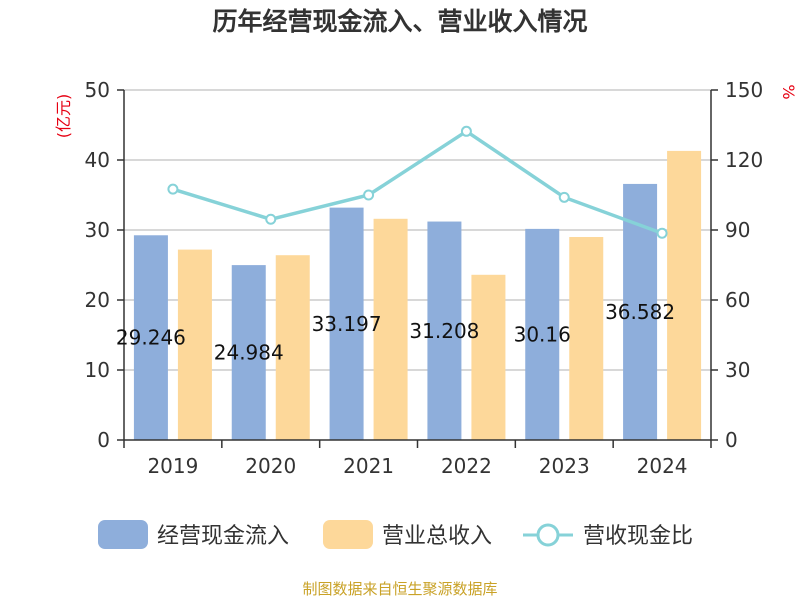  I want to click on data-label-layer: 29.246 24.984 33.197 31.208 30.16 36.582, so click(395, 332).